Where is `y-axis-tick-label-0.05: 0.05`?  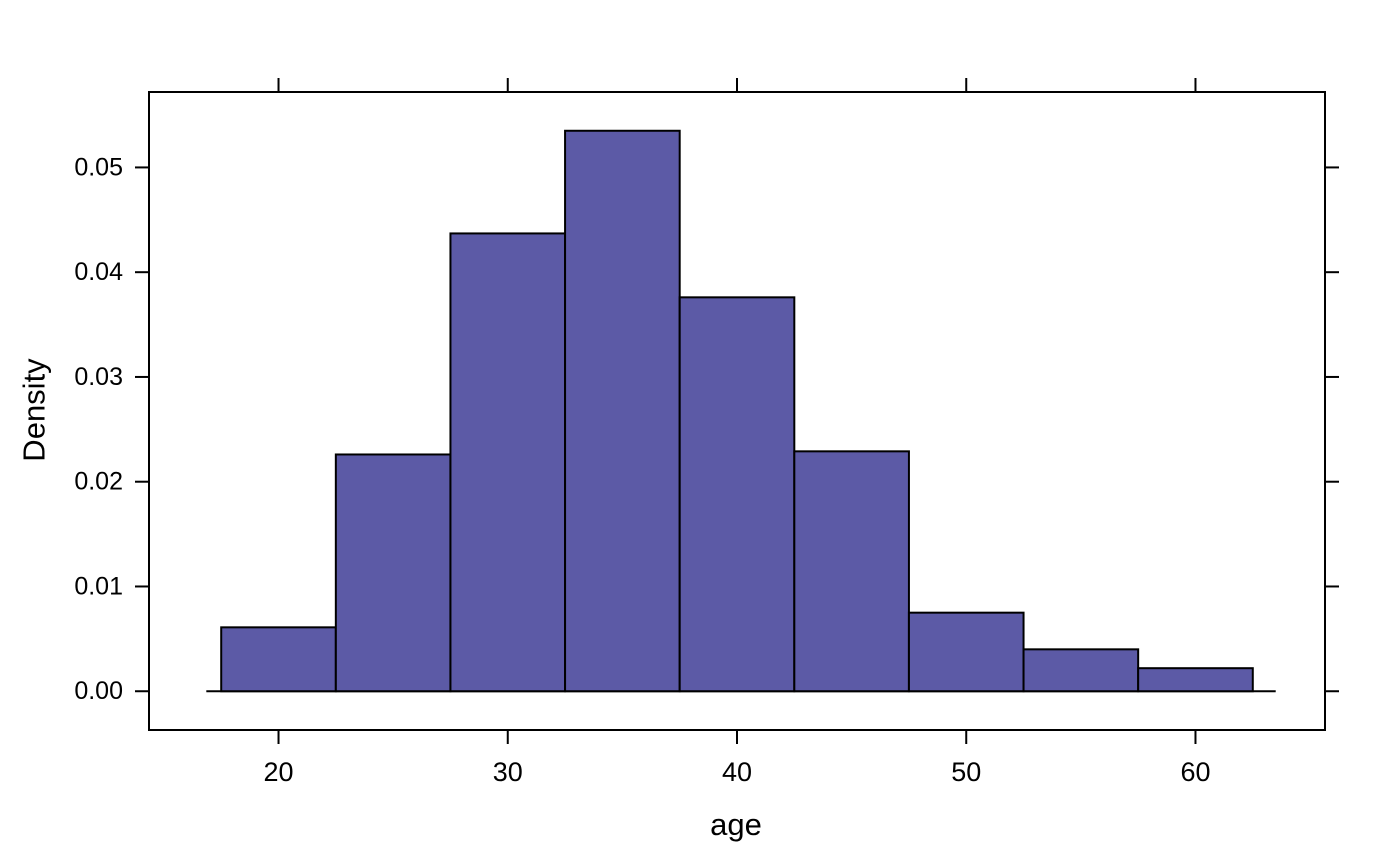 y-axis-tick-label-0.05: 0.05 is located at coordinates (98, 167).